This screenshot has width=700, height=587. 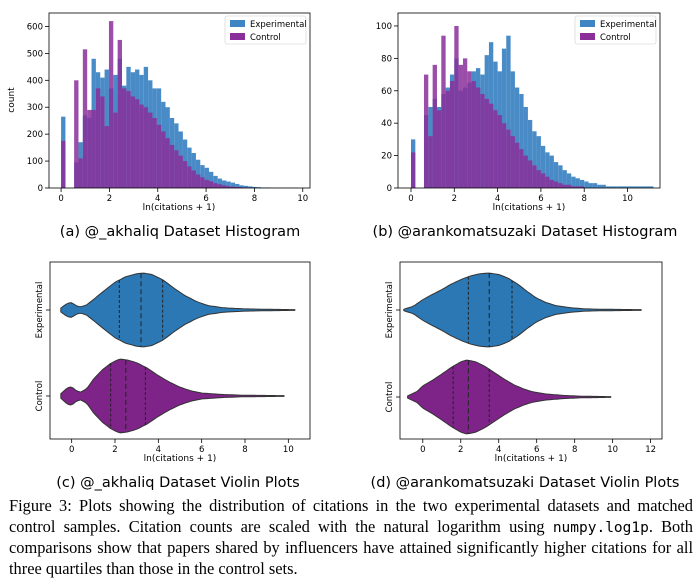 I want to click on a-xtick-label: 0, so click(x=60, y=199).